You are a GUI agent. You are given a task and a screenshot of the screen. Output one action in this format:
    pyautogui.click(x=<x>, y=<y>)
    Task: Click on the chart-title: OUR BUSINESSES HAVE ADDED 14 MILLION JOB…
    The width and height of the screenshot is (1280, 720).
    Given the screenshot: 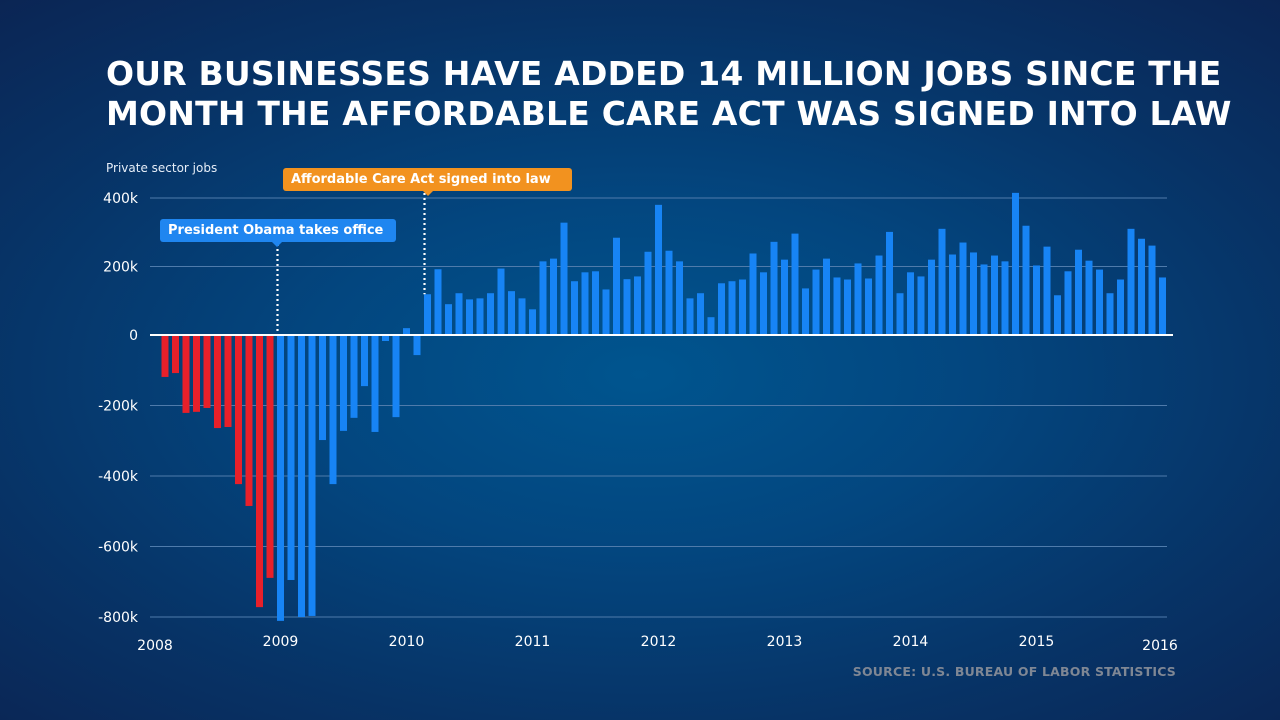 What is the action you would take?
    pyautogui.click(x=669, y=94)
    